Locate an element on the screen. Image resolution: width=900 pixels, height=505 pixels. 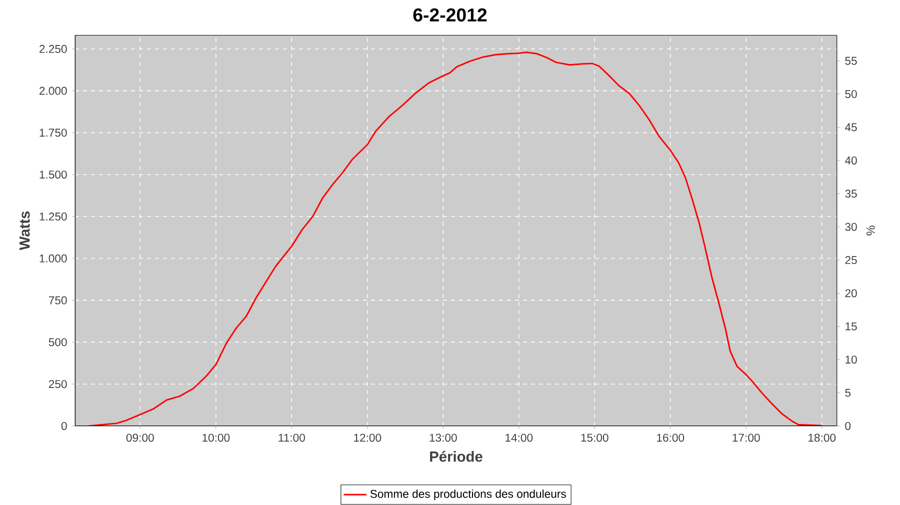
x-tick-label: 16:00 is located at coordinates (670, 438).